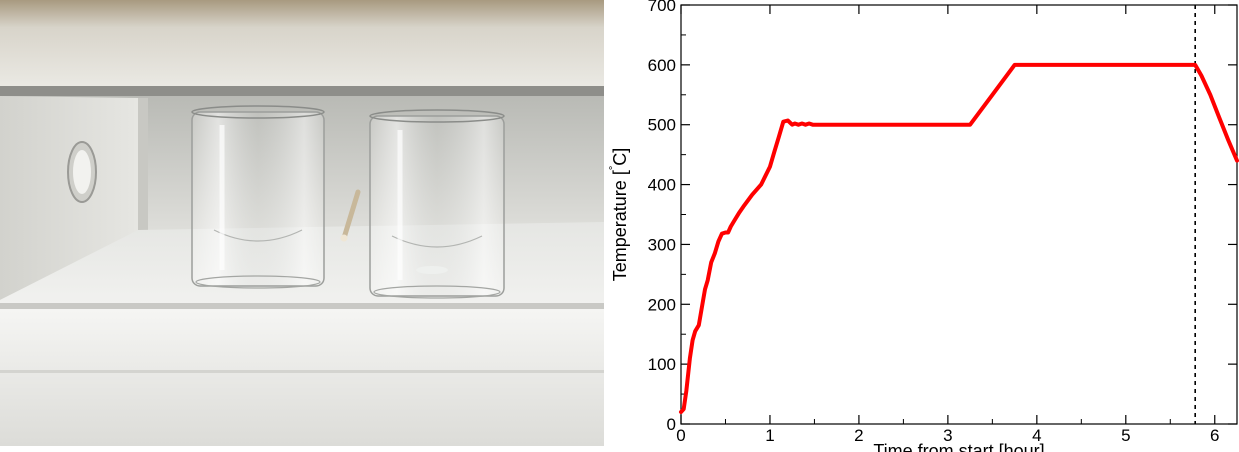 This screenshot has height=452, width=1239. I want to click on furnace-ceiling, so click(302, 46).